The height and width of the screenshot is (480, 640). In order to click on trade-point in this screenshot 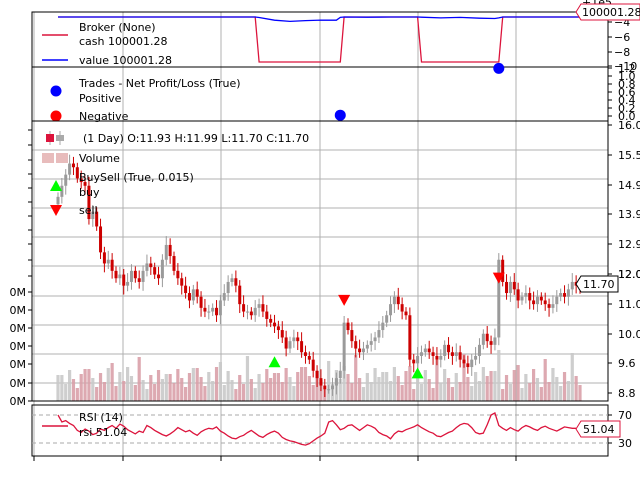, I will do `click(340, 115)`.